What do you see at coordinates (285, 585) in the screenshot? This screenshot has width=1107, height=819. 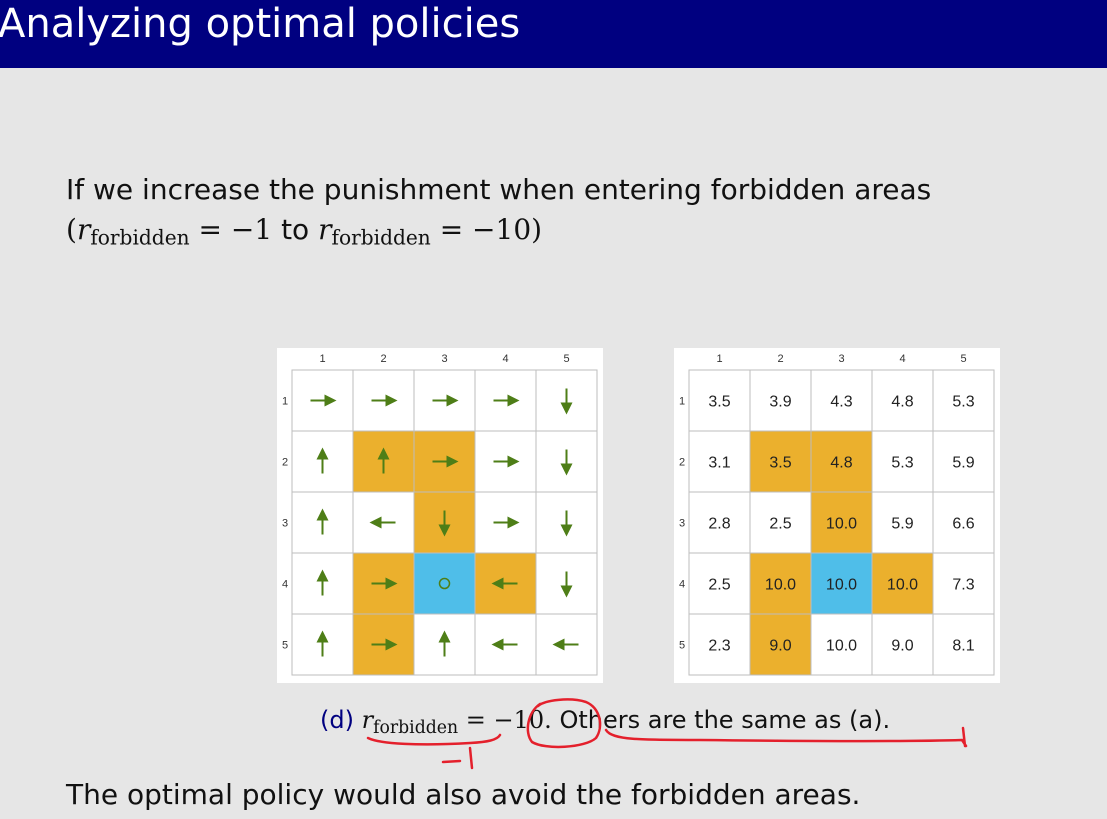 I see `policy-row-label: 4` at bounding box center [285, 585].